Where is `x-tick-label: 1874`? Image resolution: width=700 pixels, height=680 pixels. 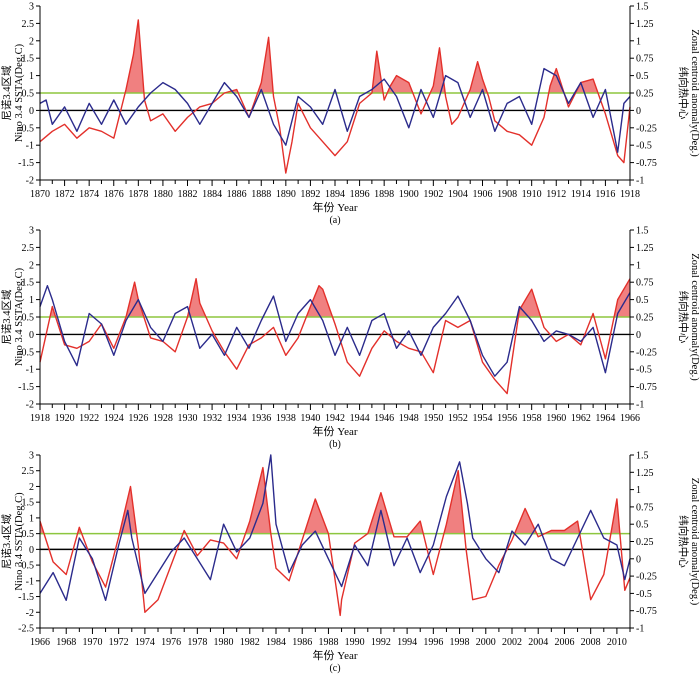 x-tick-label: 1874 is located at coordinates (89, 194).